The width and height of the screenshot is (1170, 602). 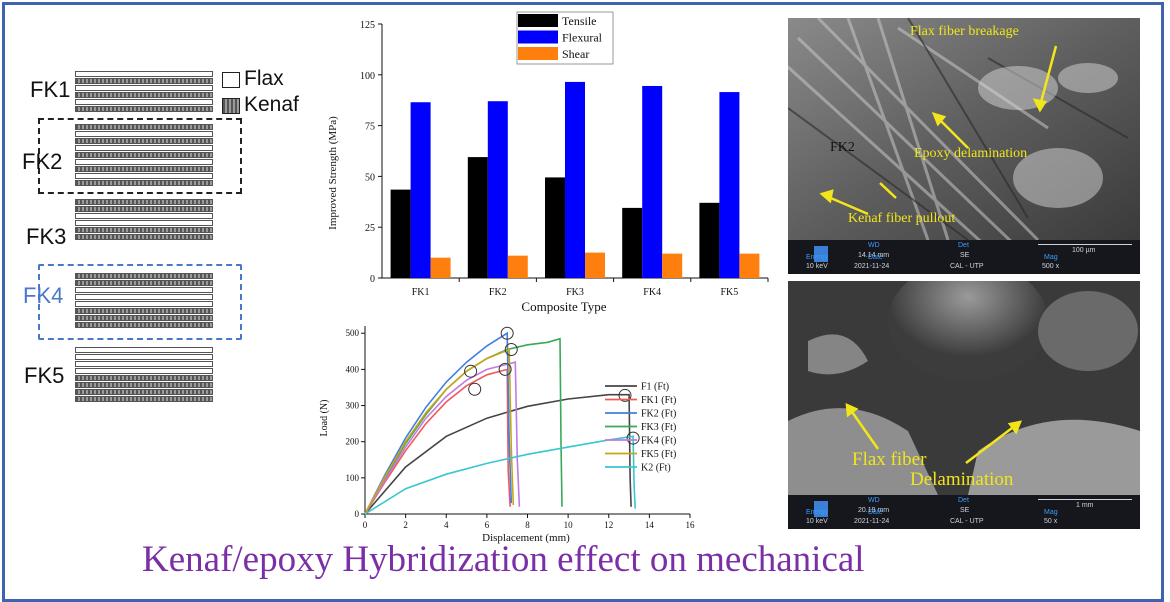 What do you see at coordinates (650, 525) in the screenshot?
I see `line-x-tick-label: 14` at bounding box center [650, 525].